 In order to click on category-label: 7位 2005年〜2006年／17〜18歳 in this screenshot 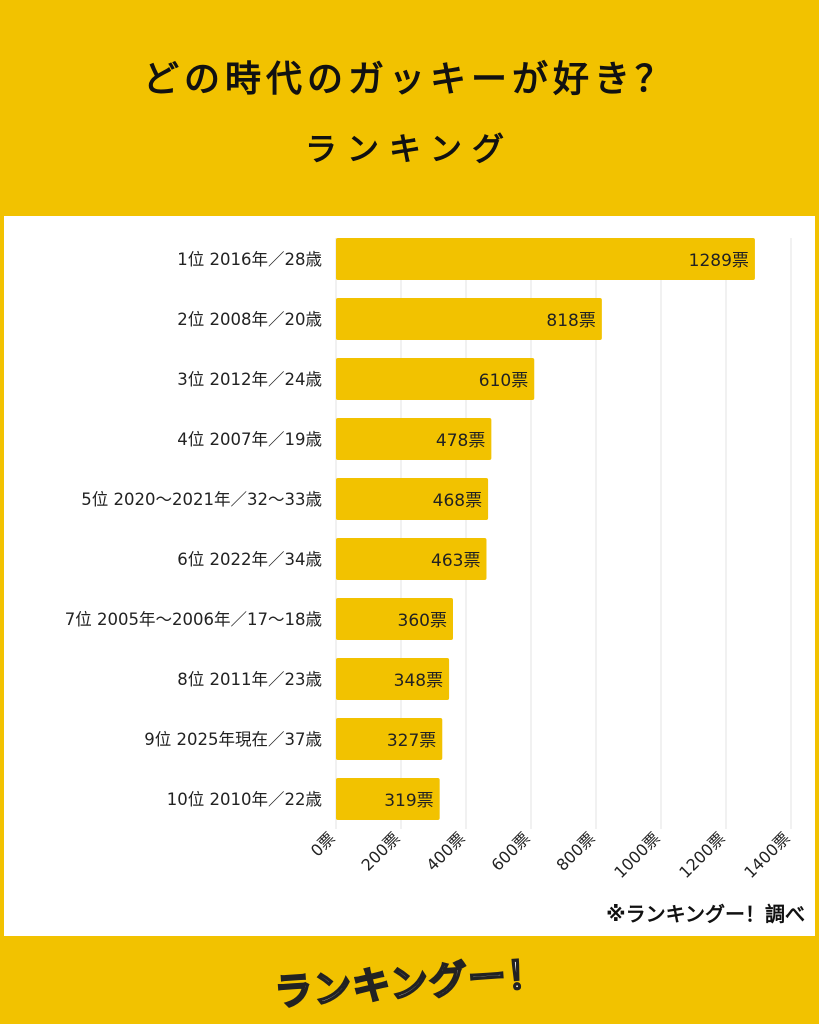, I will do `click(193, 619)`.